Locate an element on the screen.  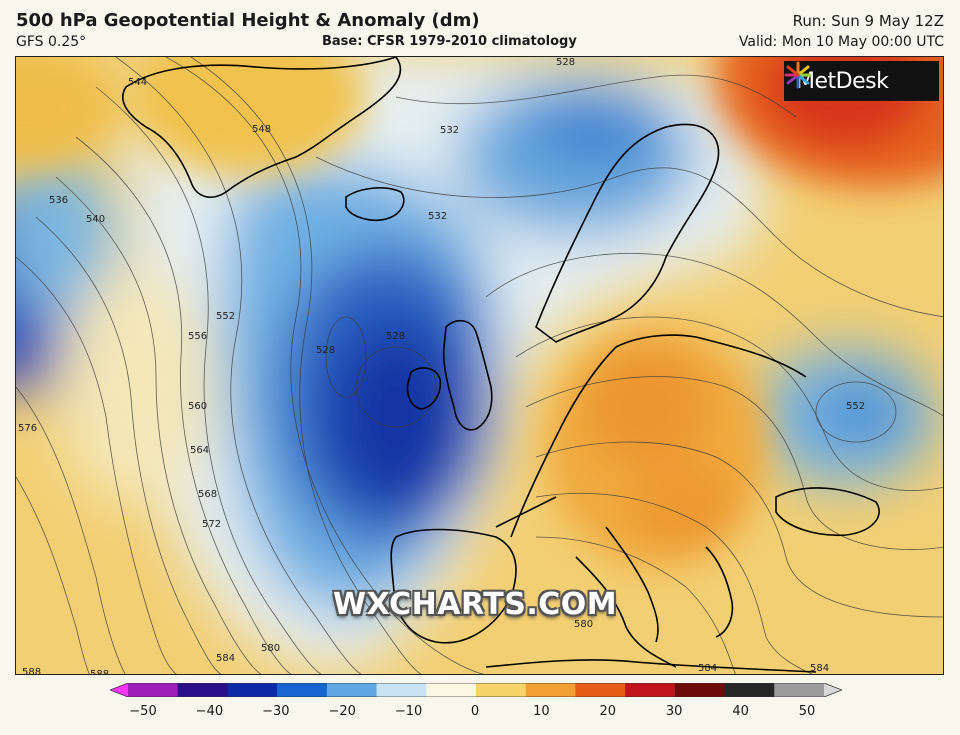
metdesk-logo-text: MetDesk is located at coordinates (842, 81).